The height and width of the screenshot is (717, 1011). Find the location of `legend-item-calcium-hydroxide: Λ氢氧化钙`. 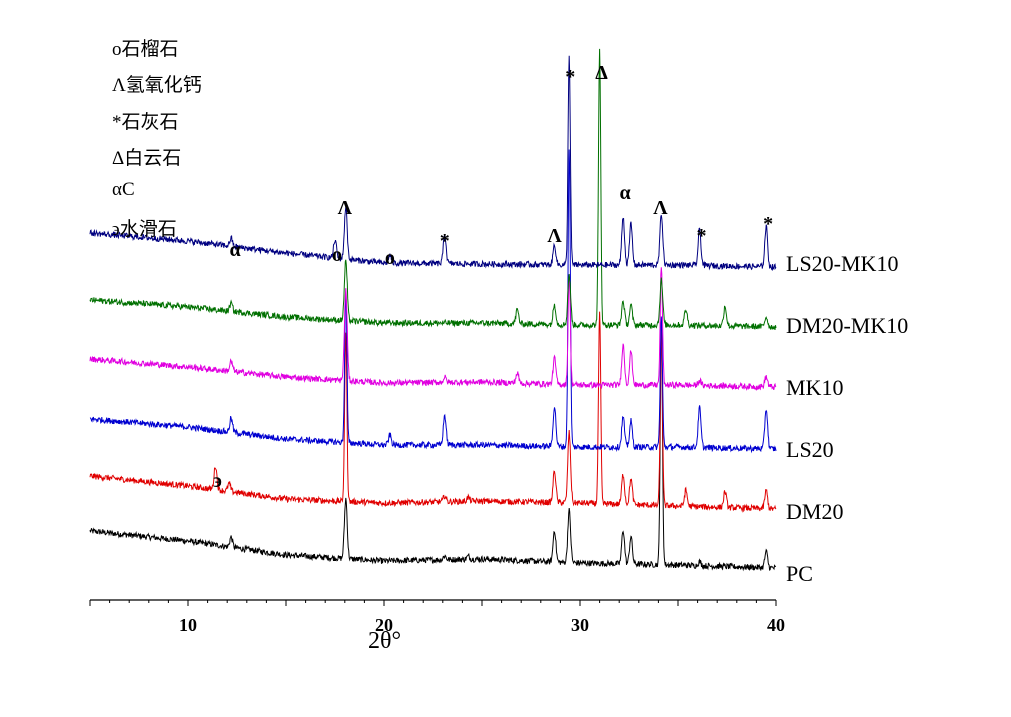

legend-item-calcium-hydroxide: Λ氢氧化钙 is located at coordinates (157, 83).